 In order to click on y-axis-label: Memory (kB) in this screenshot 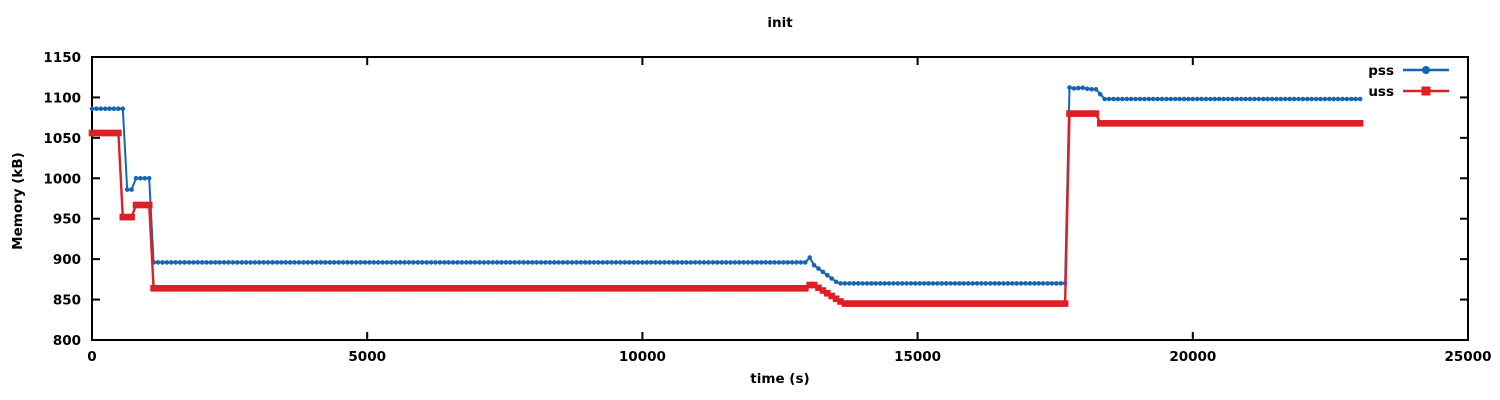, I will do `click(18, 201)`.